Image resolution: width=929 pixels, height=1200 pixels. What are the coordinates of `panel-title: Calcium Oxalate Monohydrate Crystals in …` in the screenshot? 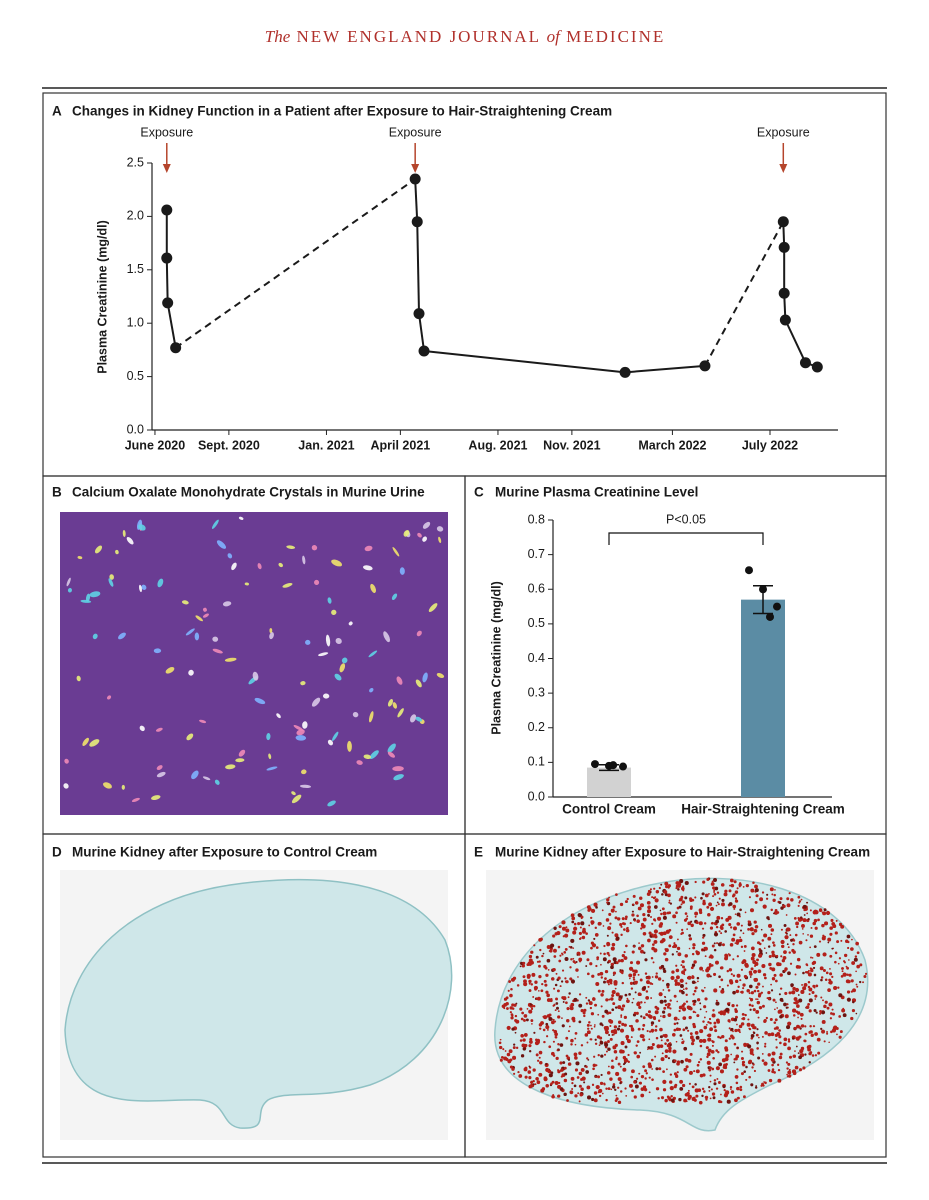 It's located at (248, 492).